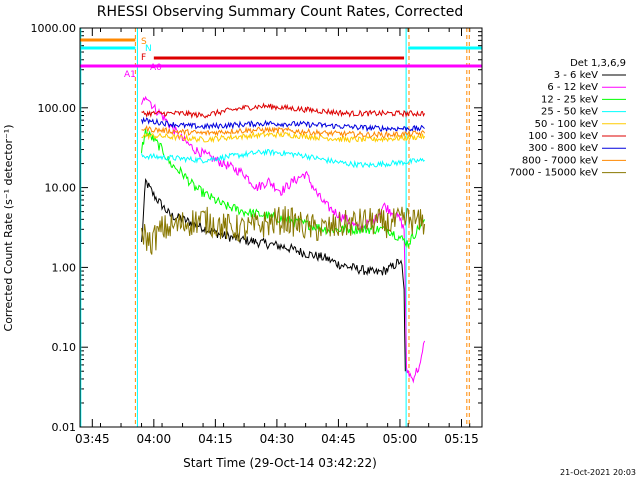 This screenshot has width=640, height=480. I want to click on flag-label: S, so click(144, 42).